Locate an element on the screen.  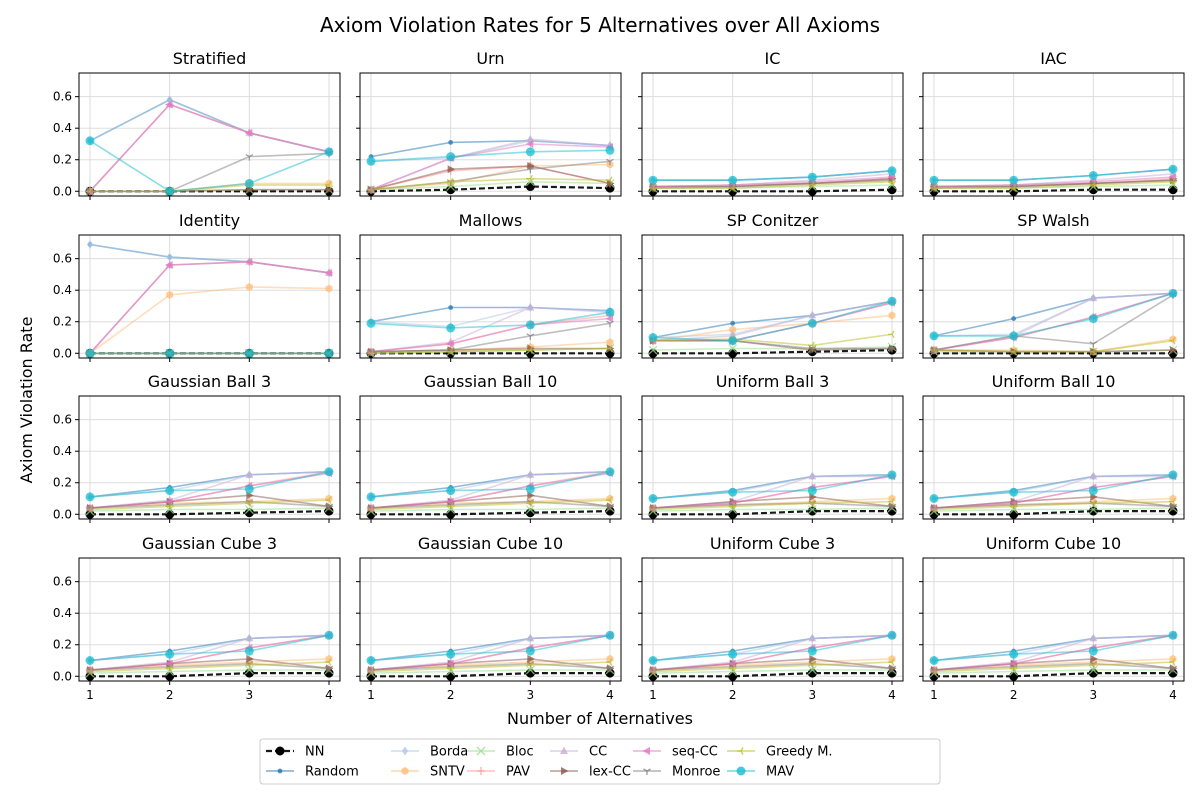
panel-sp-walsh: SP Walsh is located at coordinates (1052, 286).